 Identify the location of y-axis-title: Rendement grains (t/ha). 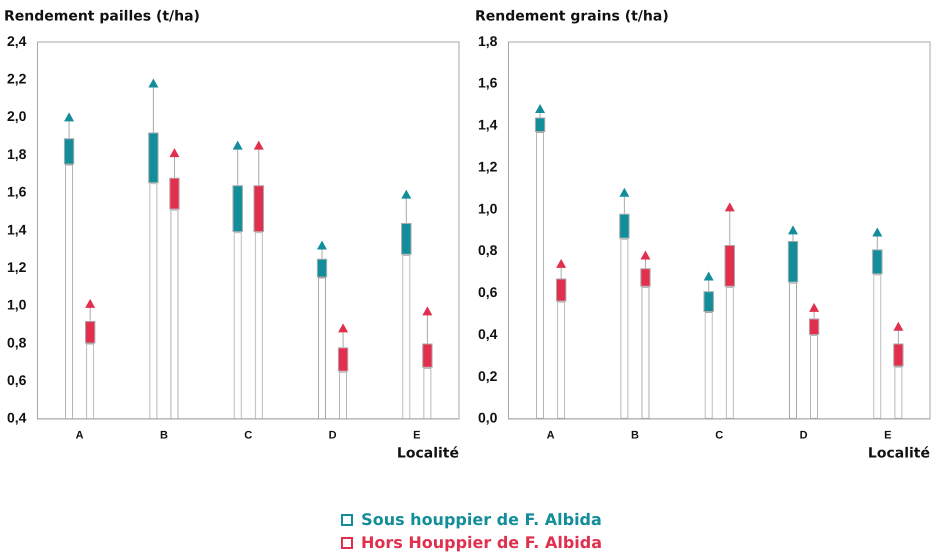
(572, 16).